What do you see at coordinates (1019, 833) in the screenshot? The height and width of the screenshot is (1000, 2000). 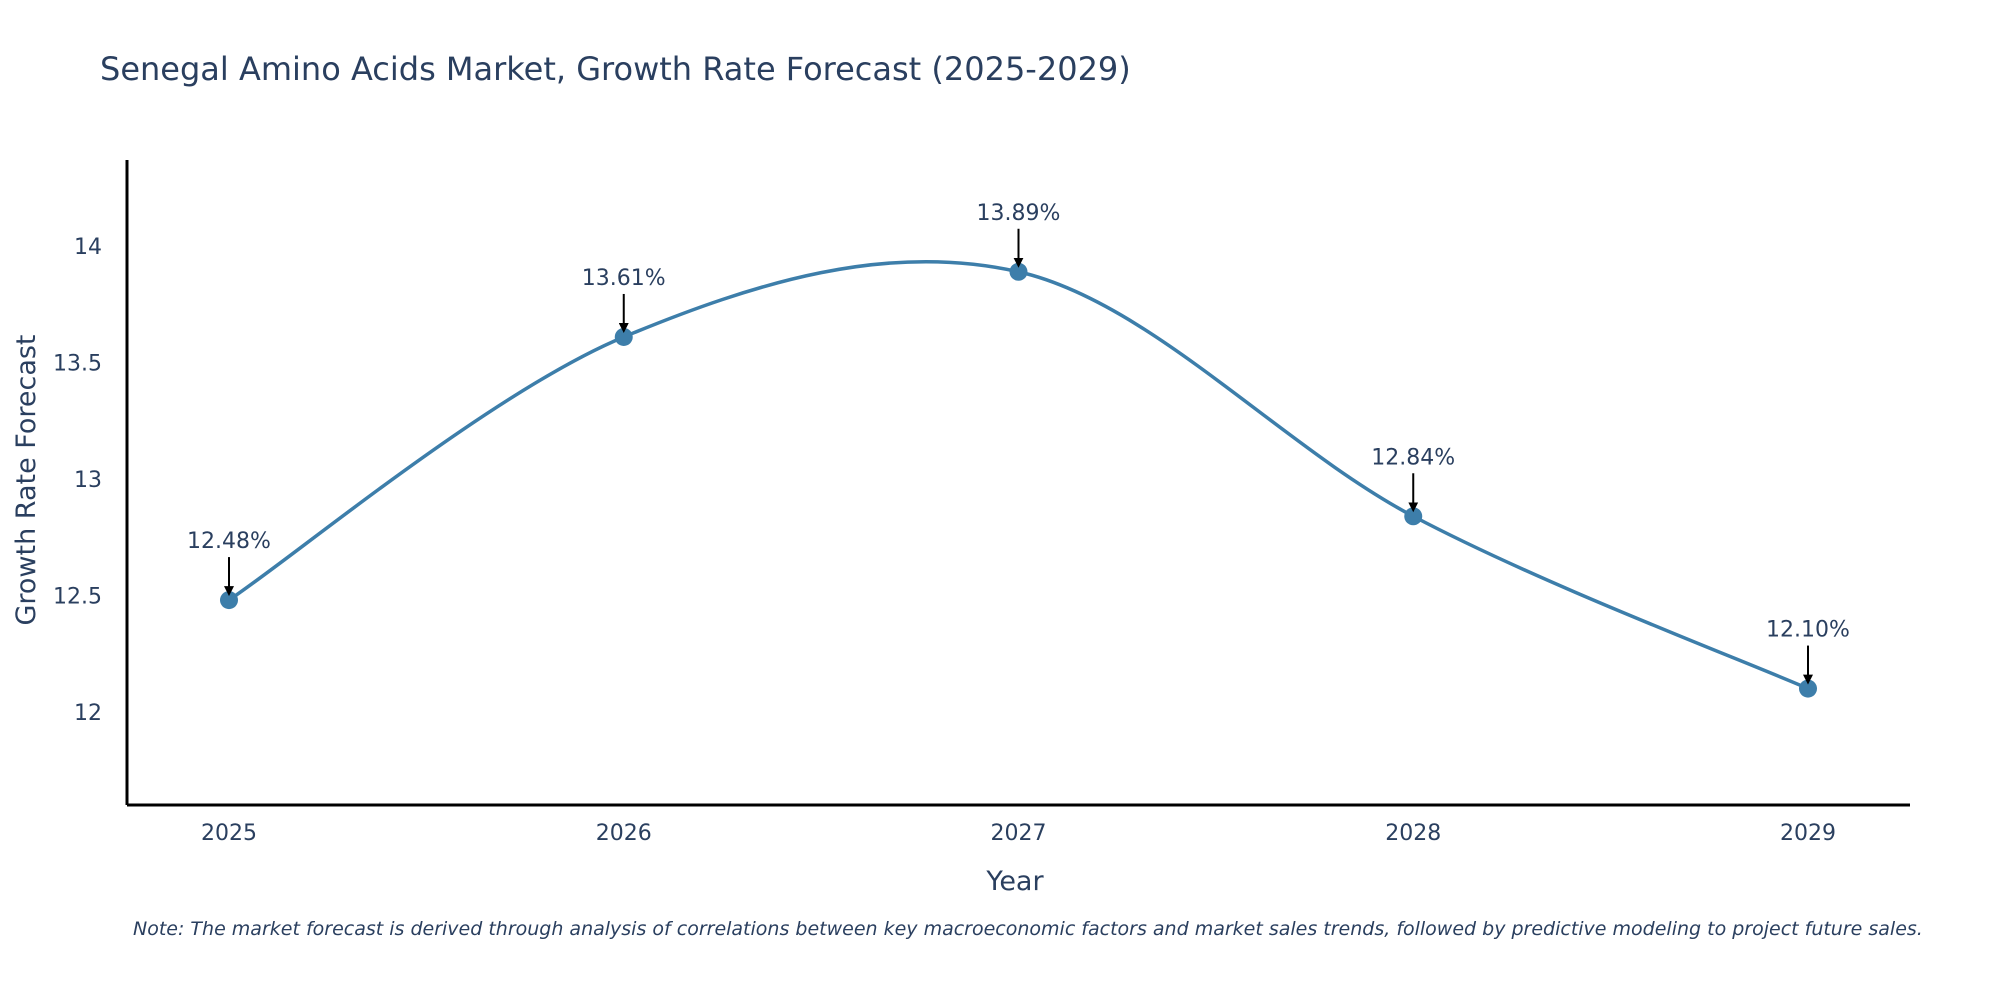 I see `x-tick-label: 2027` at bounding box center [1019, 833].